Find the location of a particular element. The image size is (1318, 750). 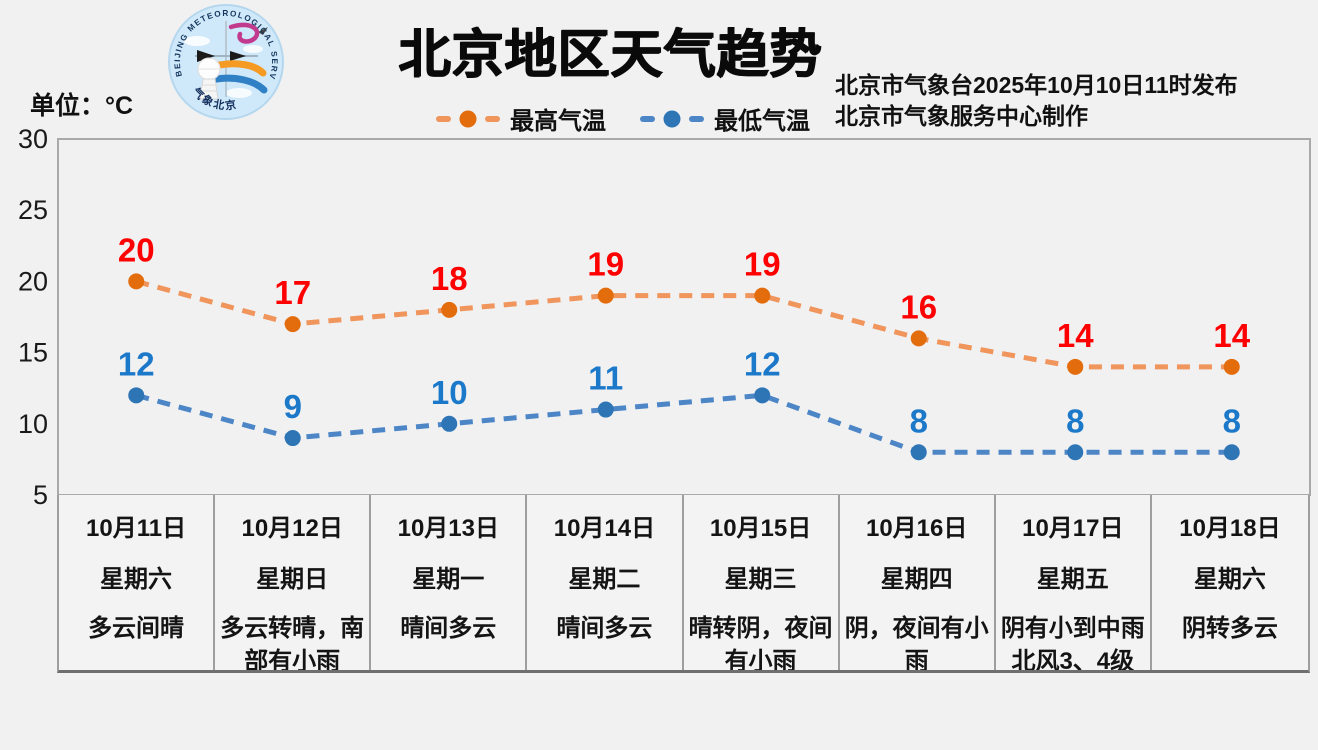

issue-line-1: 北京市气象台2025年10月10日11时发布 is located at coordinates (1036, 85).